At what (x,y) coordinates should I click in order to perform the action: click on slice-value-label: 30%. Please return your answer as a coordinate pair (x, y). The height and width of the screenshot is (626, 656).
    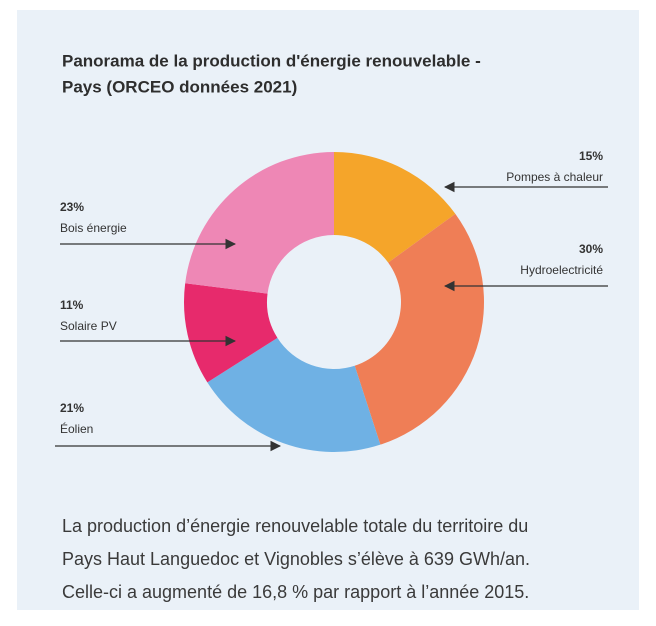
    Looking at the image, I should click on (591, 249).